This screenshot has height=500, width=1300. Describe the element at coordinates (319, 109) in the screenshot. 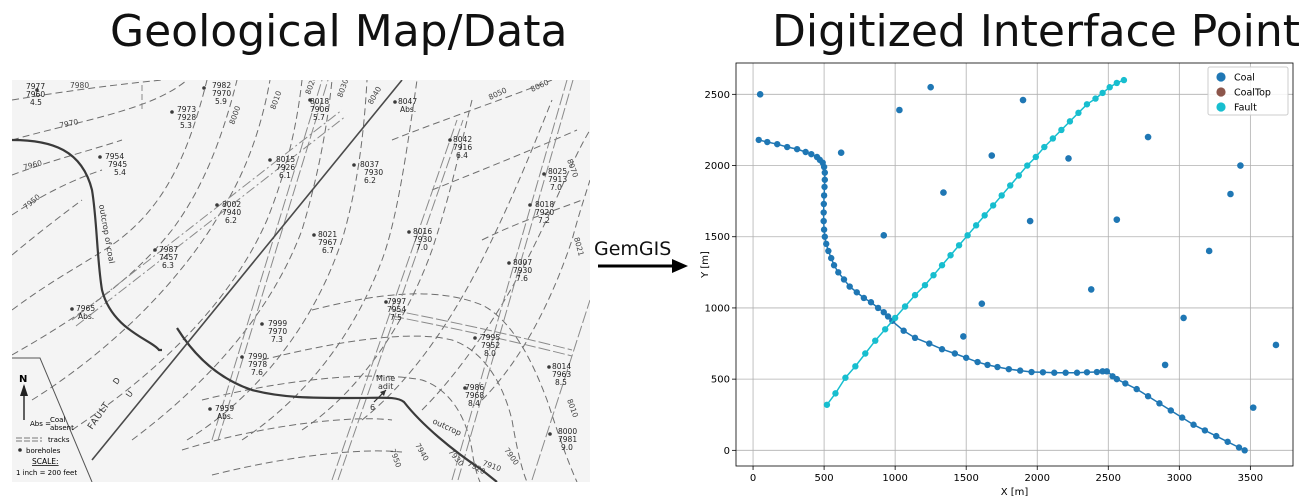

I see `borehole-label: 8018 7906 5.7` at that location.